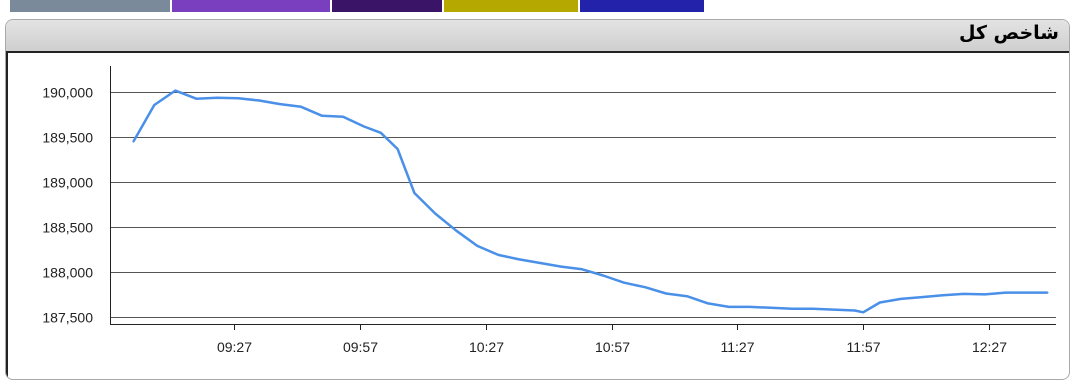 Image resolution: width=1076 pixels, height=385 pixels. Describe the element at coordinates (864, 347) in the screenshot. I see `x-tick-label: 11:57` at that location.